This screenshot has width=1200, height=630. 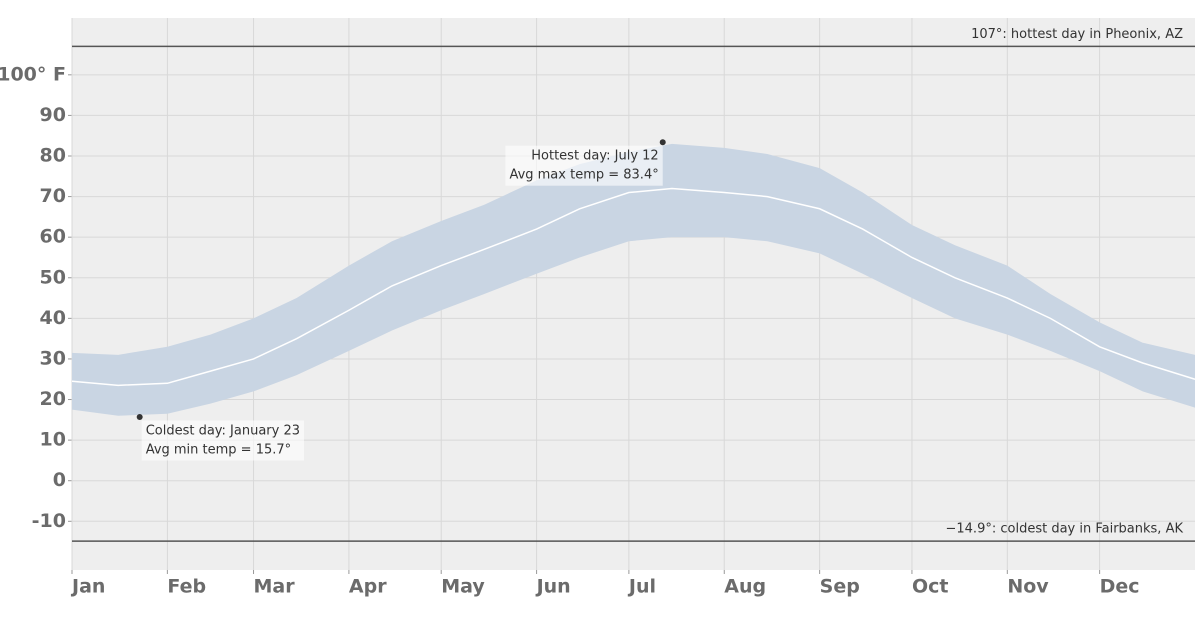 What do you see at coordinates (218, 449) in the screenshot?
I see `annotation-text: Avg min temp = 15.7°` at bounding box center [218, 449].